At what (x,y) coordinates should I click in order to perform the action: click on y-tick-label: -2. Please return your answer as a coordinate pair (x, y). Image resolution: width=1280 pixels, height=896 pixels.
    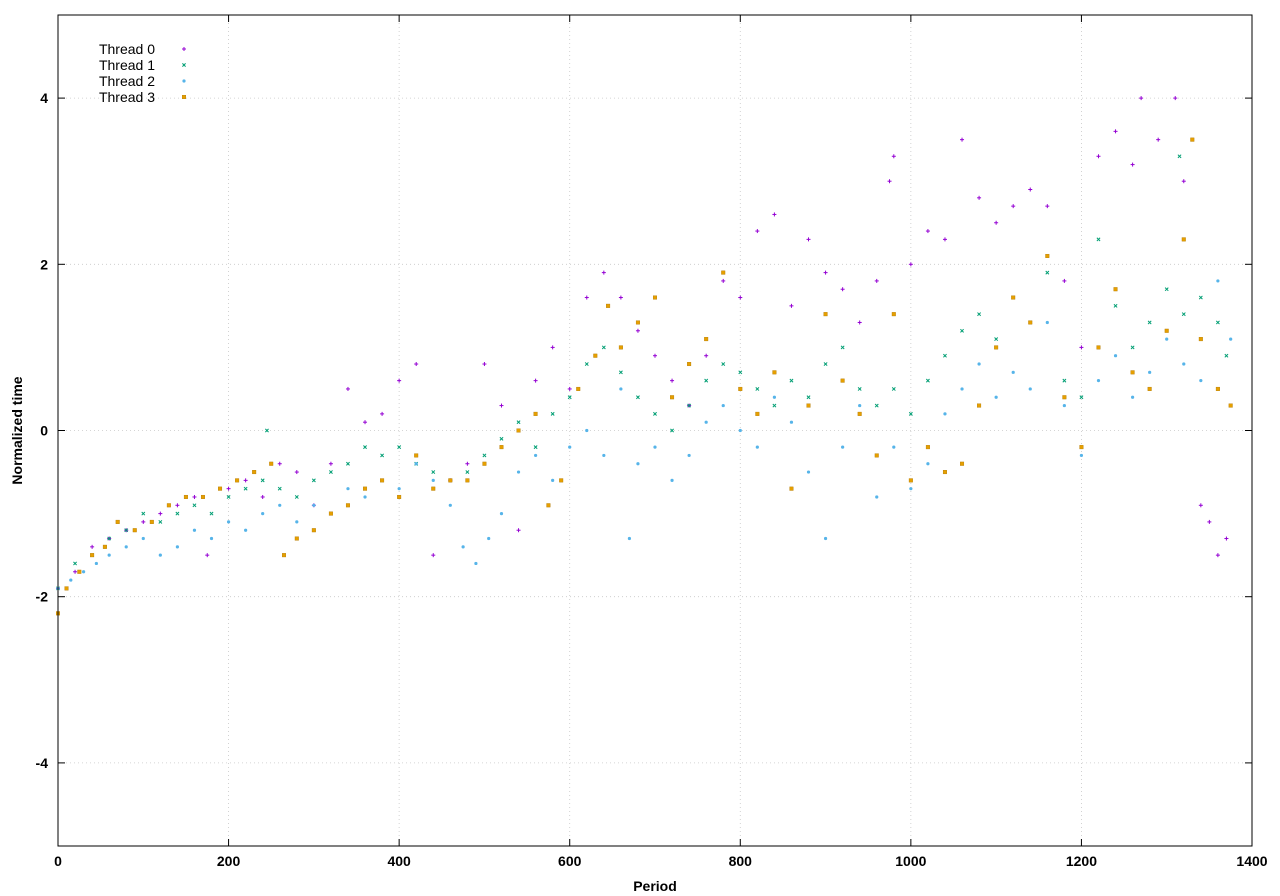
    Looking at the image, I should click on (42, 597).